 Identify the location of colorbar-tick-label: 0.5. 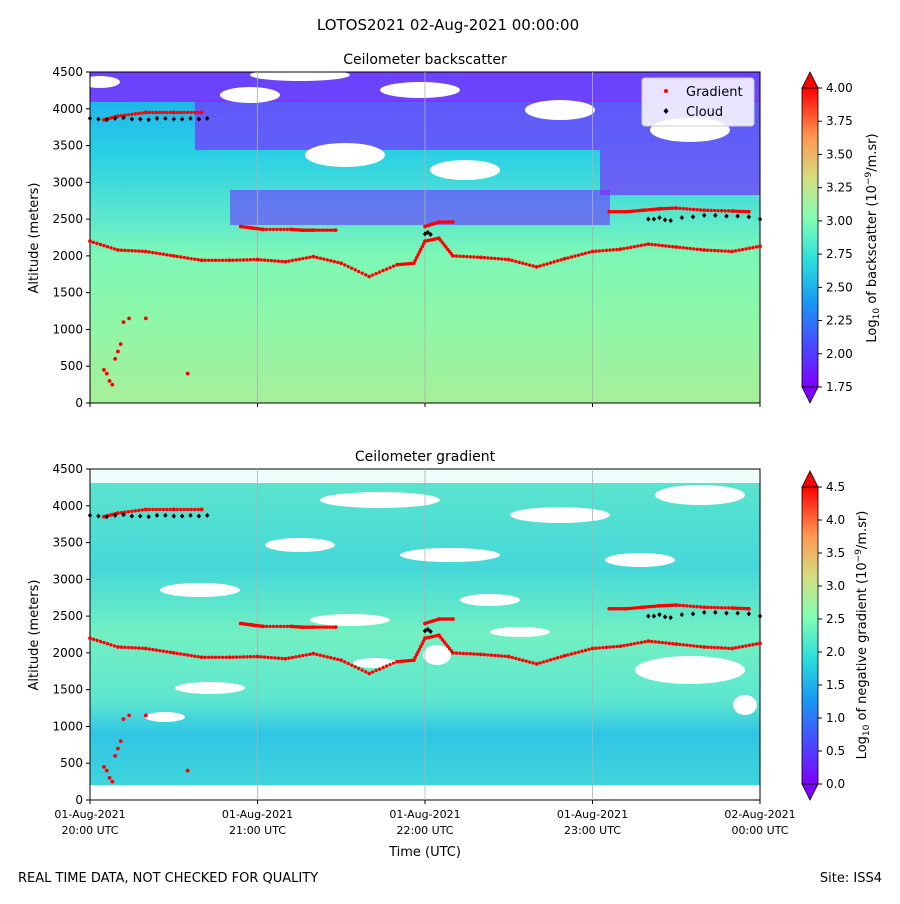
(835, 751).